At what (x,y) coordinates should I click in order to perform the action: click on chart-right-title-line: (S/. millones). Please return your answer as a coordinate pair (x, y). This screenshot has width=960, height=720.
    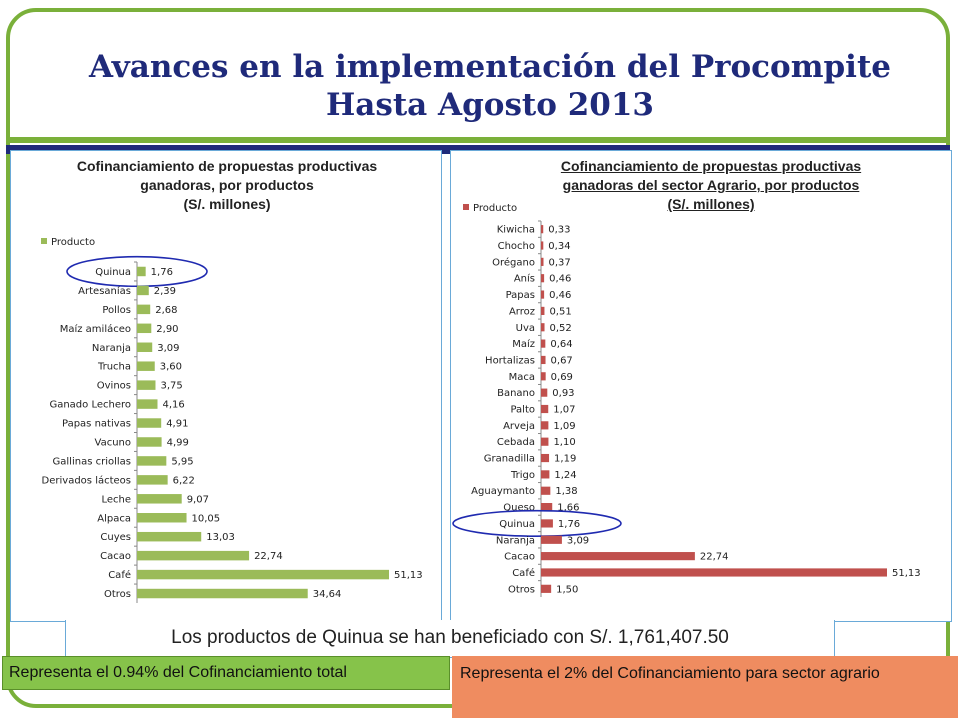
    Looking at the image, I should click on (711, 204).